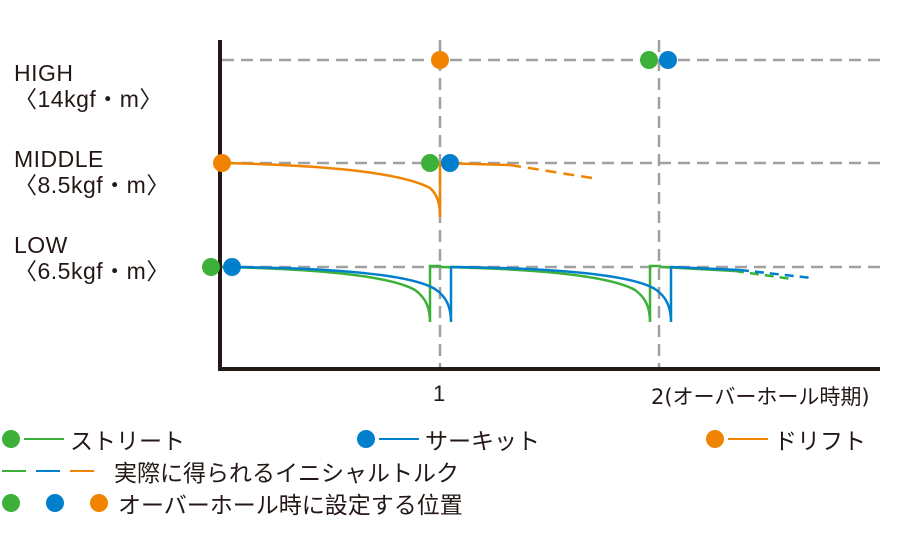 The width and height of the screenshot is (920, 560). I want to click on legend-drift-label: ドリフト, so click(820, 442).